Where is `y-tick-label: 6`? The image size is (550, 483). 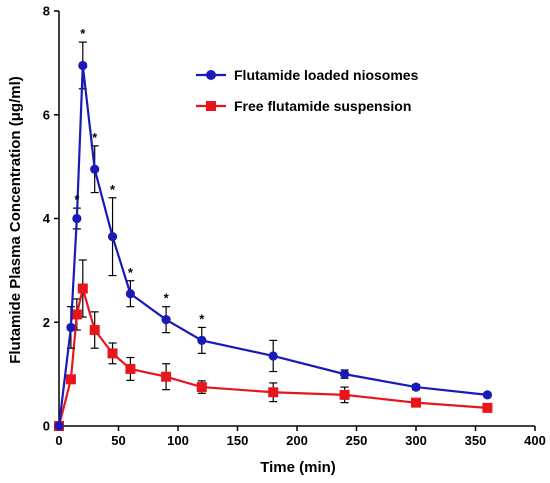
y-tick-label: 6 is located at coordinates (46, 114).